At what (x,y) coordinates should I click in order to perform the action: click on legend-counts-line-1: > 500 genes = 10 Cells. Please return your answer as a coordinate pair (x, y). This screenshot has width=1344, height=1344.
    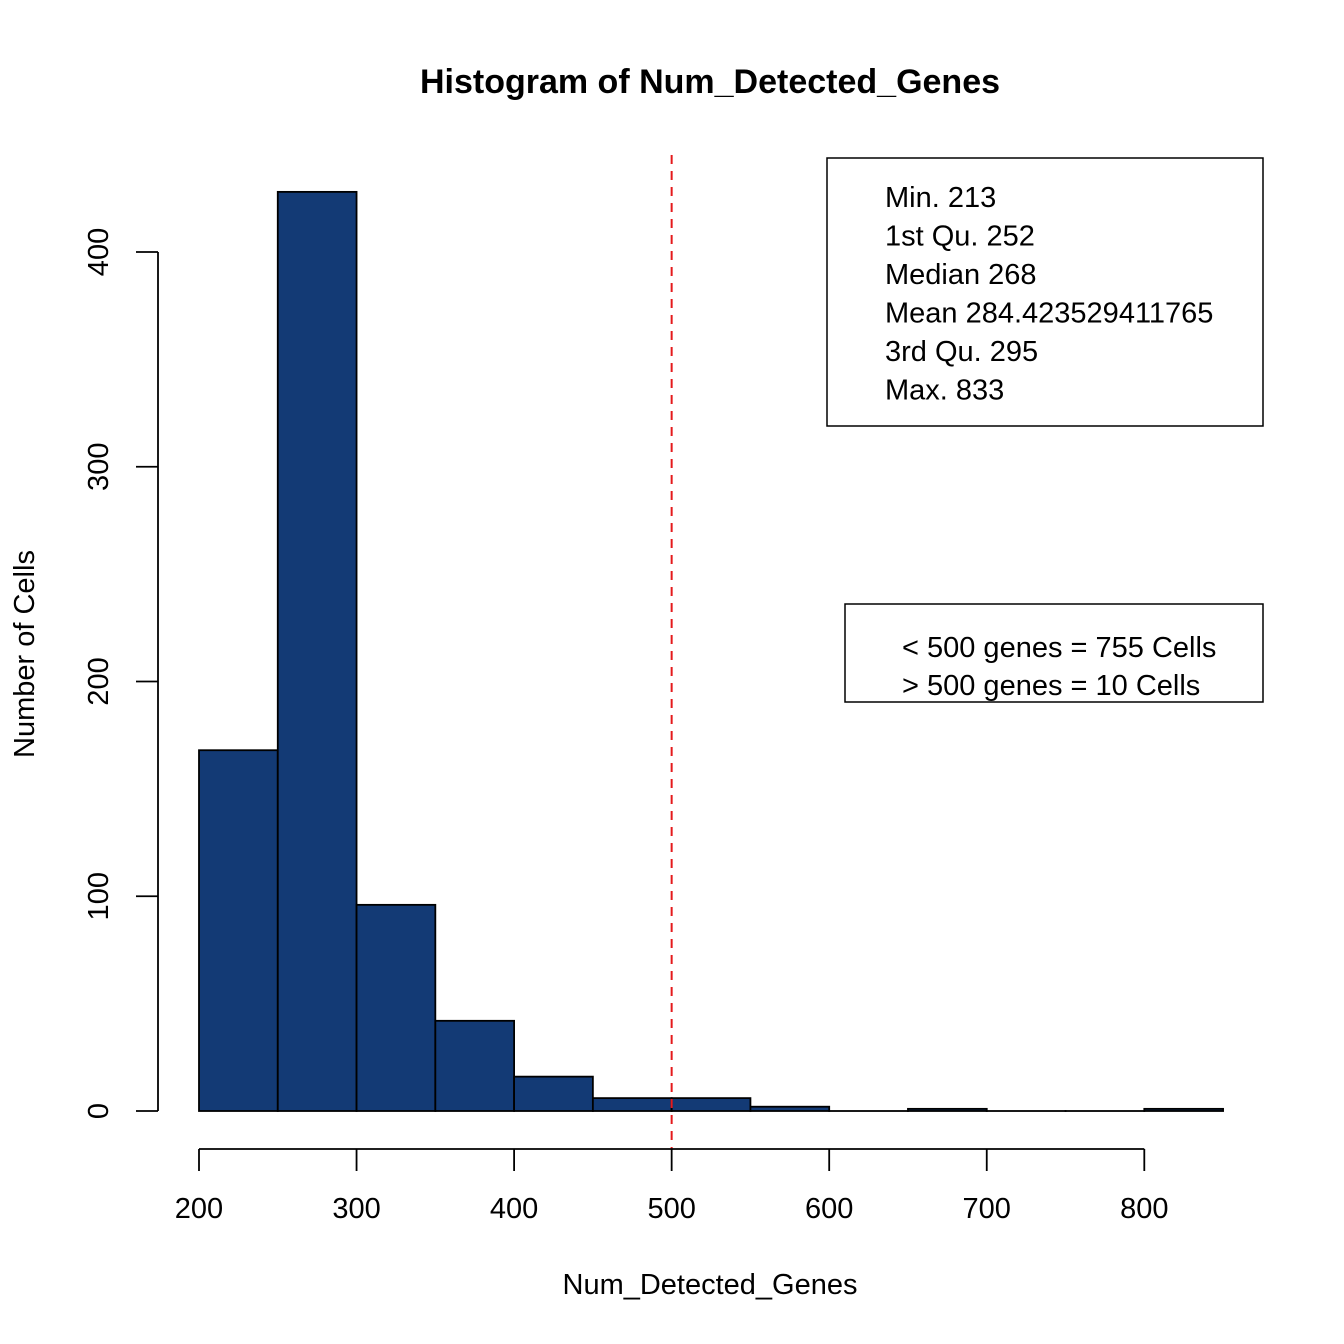
    Looking at the image, I should click on (1051, 686).